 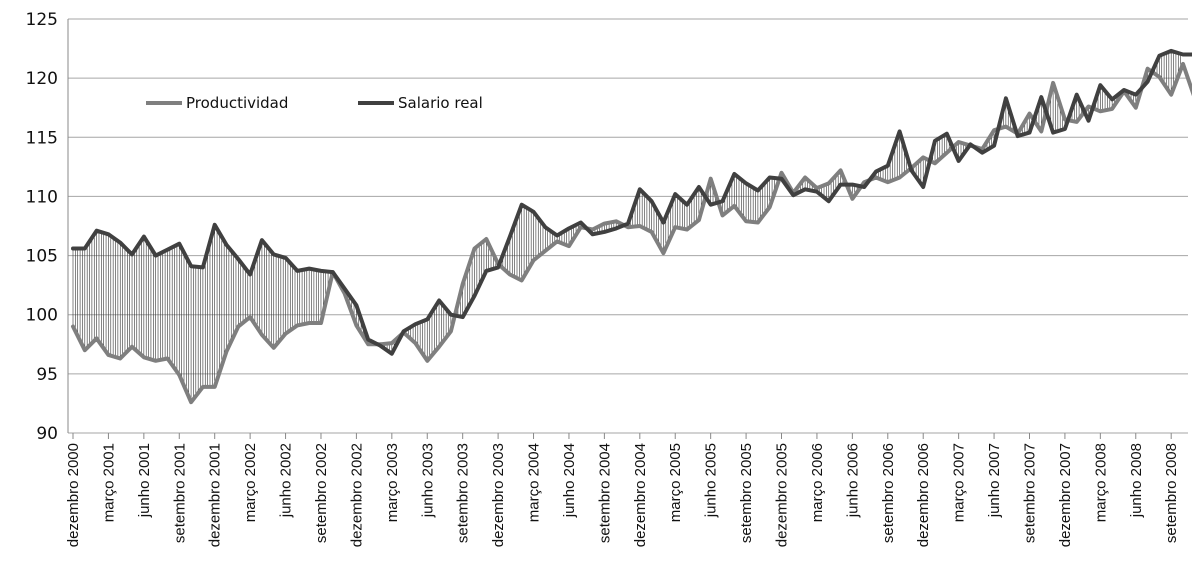 What do you see at coordinates (463, 493) in the screenshot?
I see `x-tick-label: setembro 2003` at bounding box center [463, 493].